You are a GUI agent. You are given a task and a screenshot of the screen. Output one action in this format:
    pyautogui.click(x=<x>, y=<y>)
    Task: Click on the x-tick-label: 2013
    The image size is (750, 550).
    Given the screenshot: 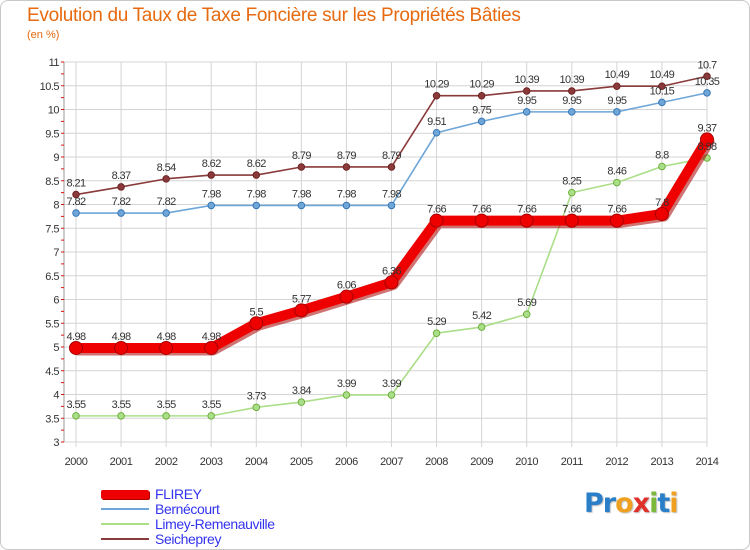 What is the action you would take?
    pyautogui.click(x=661, y=462)
    